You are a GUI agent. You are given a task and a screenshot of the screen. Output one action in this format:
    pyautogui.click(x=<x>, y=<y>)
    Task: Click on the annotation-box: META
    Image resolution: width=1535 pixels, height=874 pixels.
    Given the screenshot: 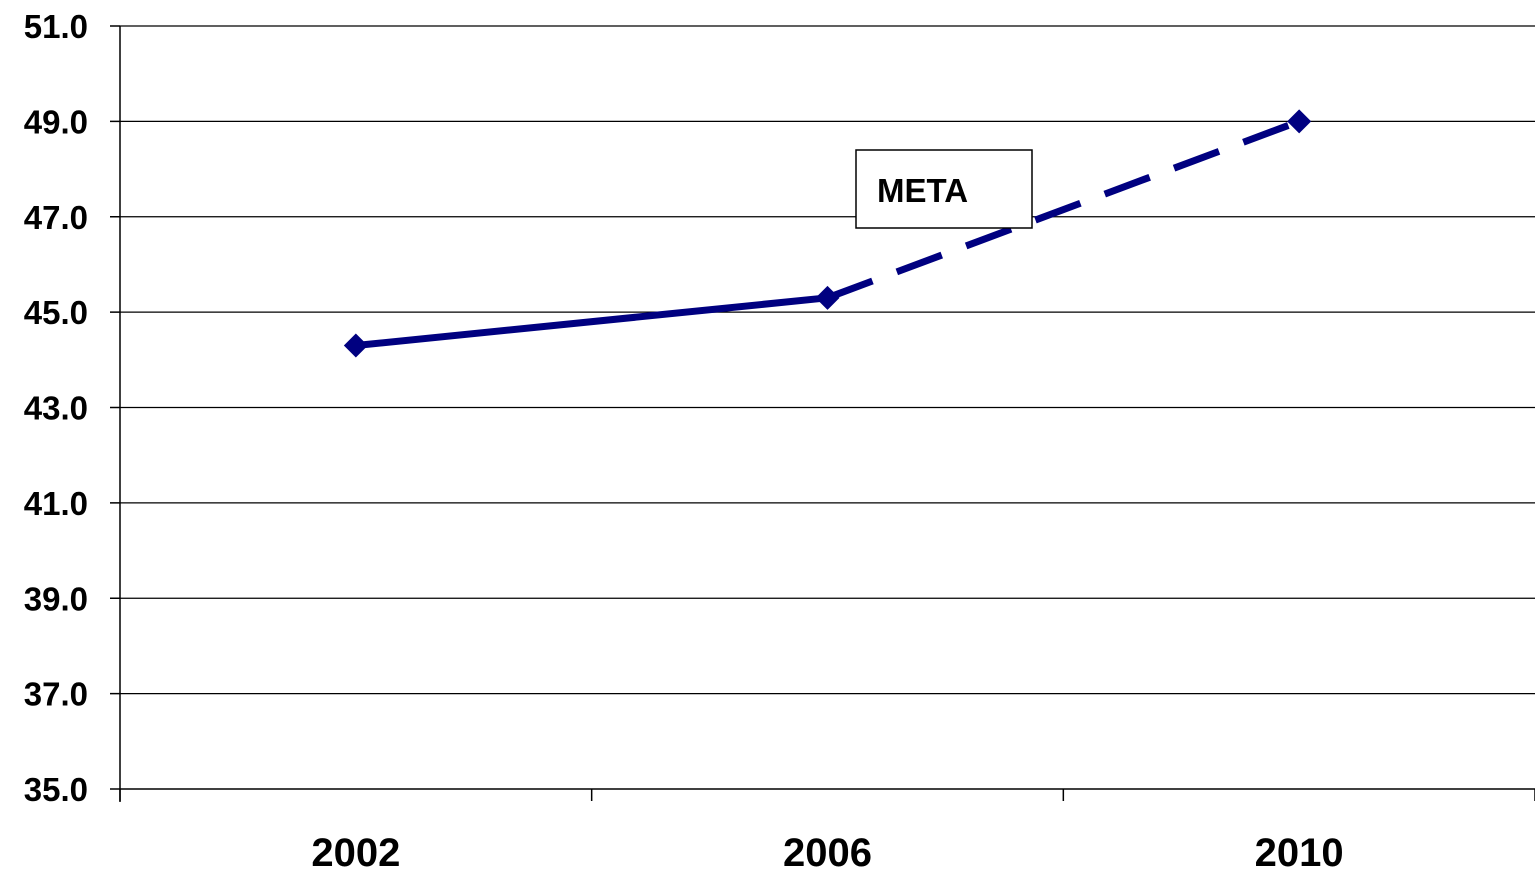 What is the action you would take?
    pyautogui.click(x=944, y=189)
    